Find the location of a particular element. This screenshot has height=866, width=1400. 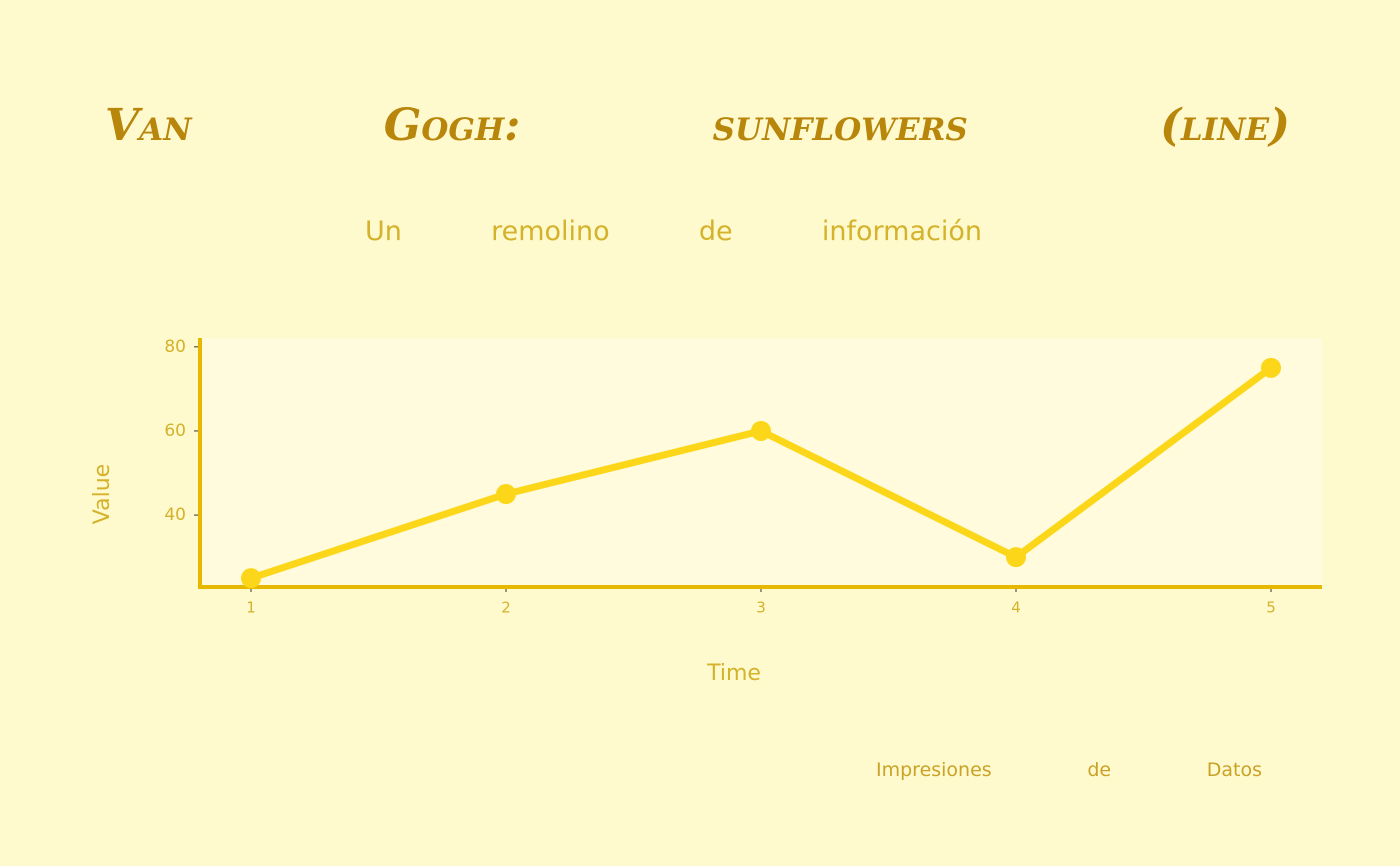

chart-subtitle: Un remolino de información is located at coordinates (673, 231).